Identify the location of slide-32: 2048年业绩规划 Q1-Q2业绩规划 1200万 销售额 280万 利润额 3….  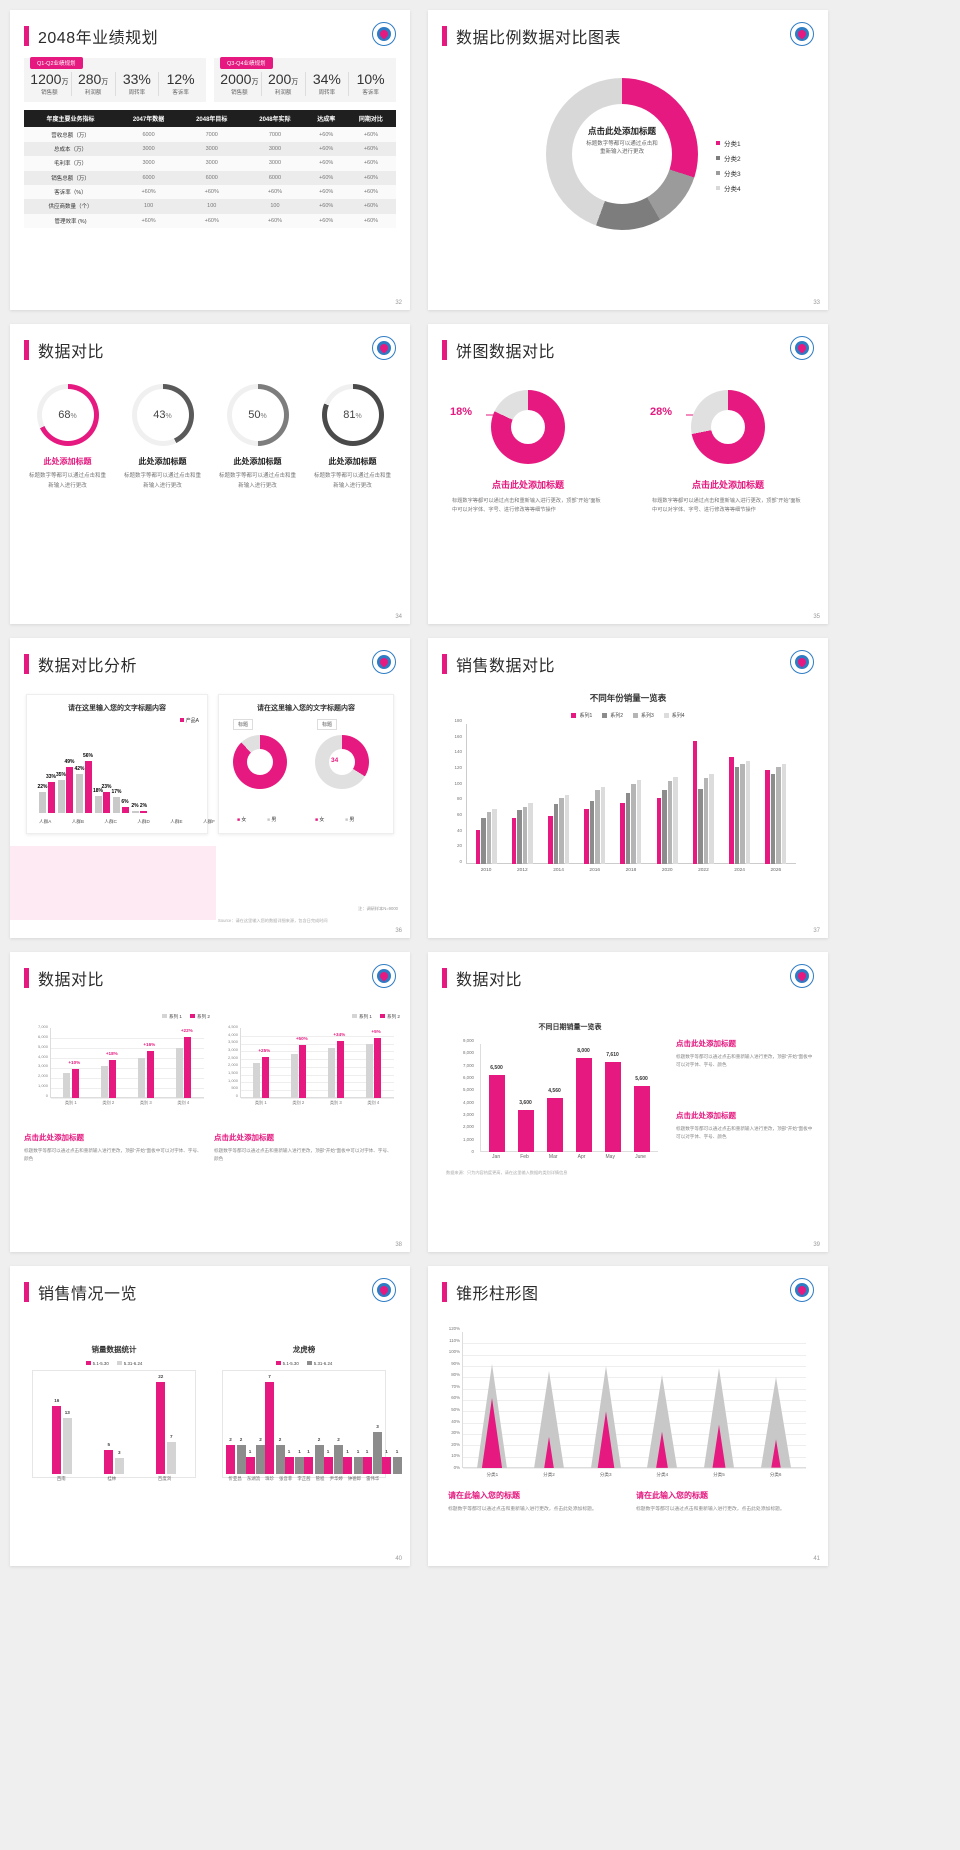
(210, 160).